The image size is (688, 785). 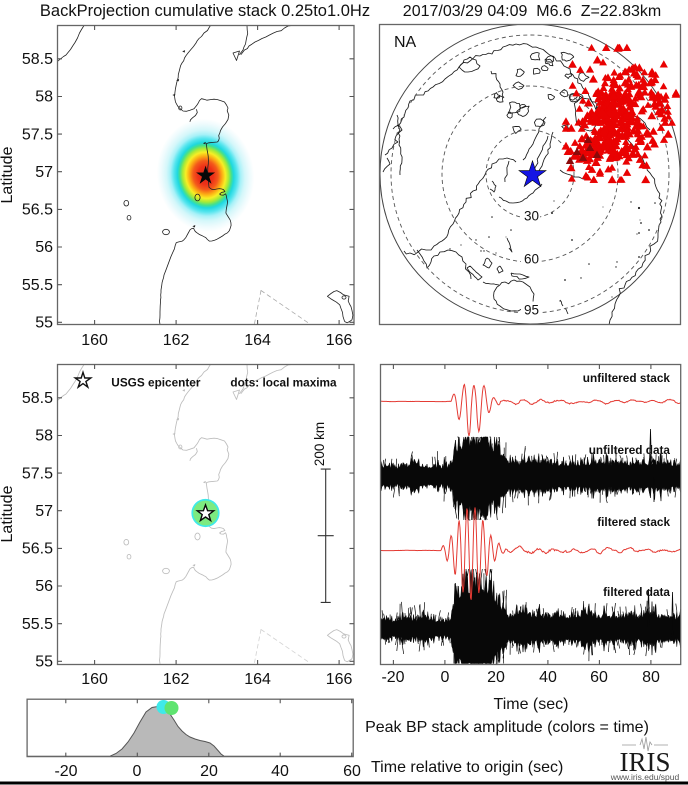 I want to click on svg-text: 80, so click(x=651, y=677).